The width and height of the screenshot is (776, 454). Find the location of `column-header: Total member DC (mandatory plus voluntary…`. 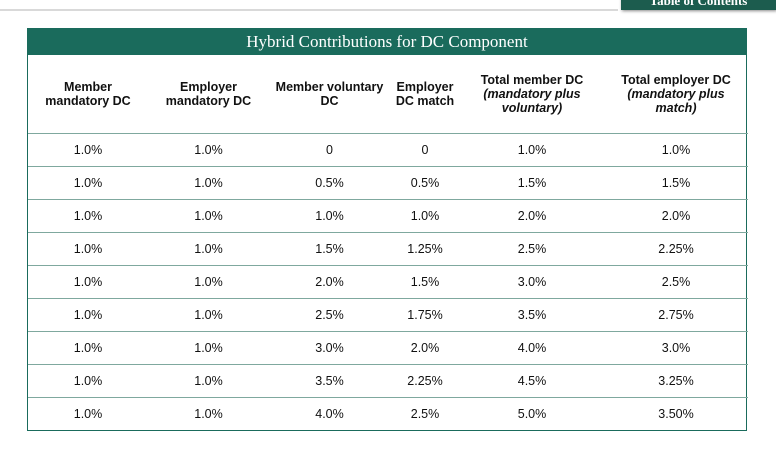

column-header: Total member DC (mandatory plus voluntary… is located at coordinates (532, 94).